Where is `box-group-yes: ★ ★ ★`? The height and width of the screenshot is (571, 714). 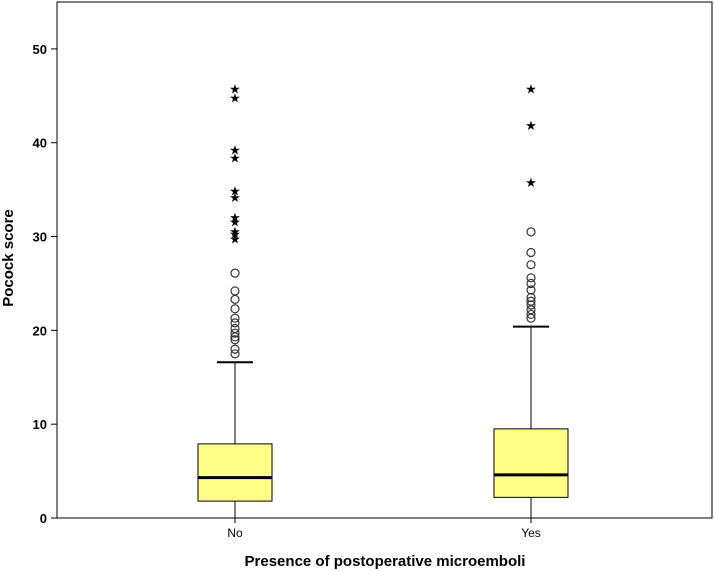
box-group-yes: ★ ★ ★ is located at coordinates (531, 300).